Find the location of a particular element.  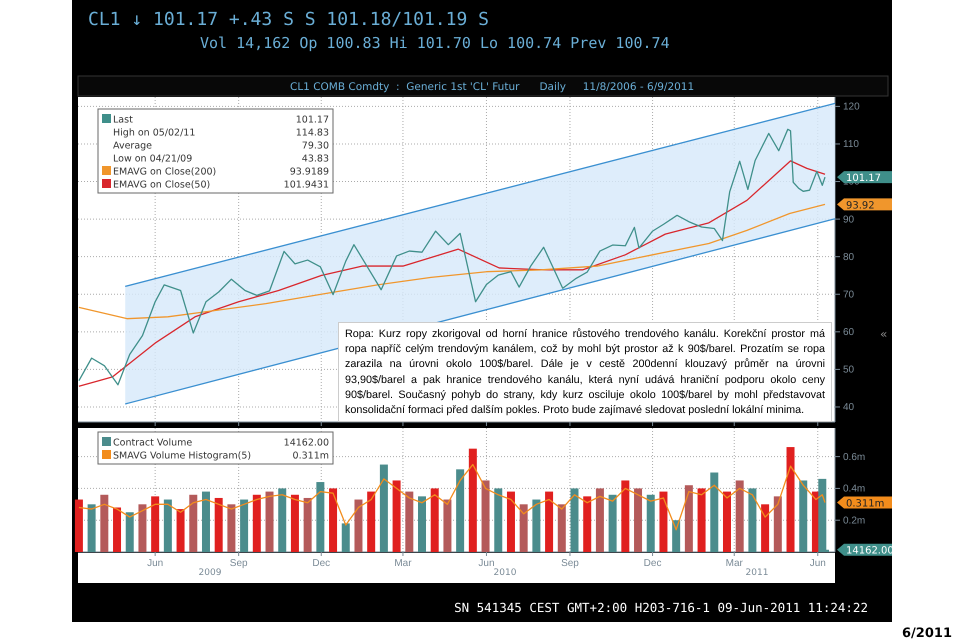

annotation: 79.30 is located at coordinates (315, 146).